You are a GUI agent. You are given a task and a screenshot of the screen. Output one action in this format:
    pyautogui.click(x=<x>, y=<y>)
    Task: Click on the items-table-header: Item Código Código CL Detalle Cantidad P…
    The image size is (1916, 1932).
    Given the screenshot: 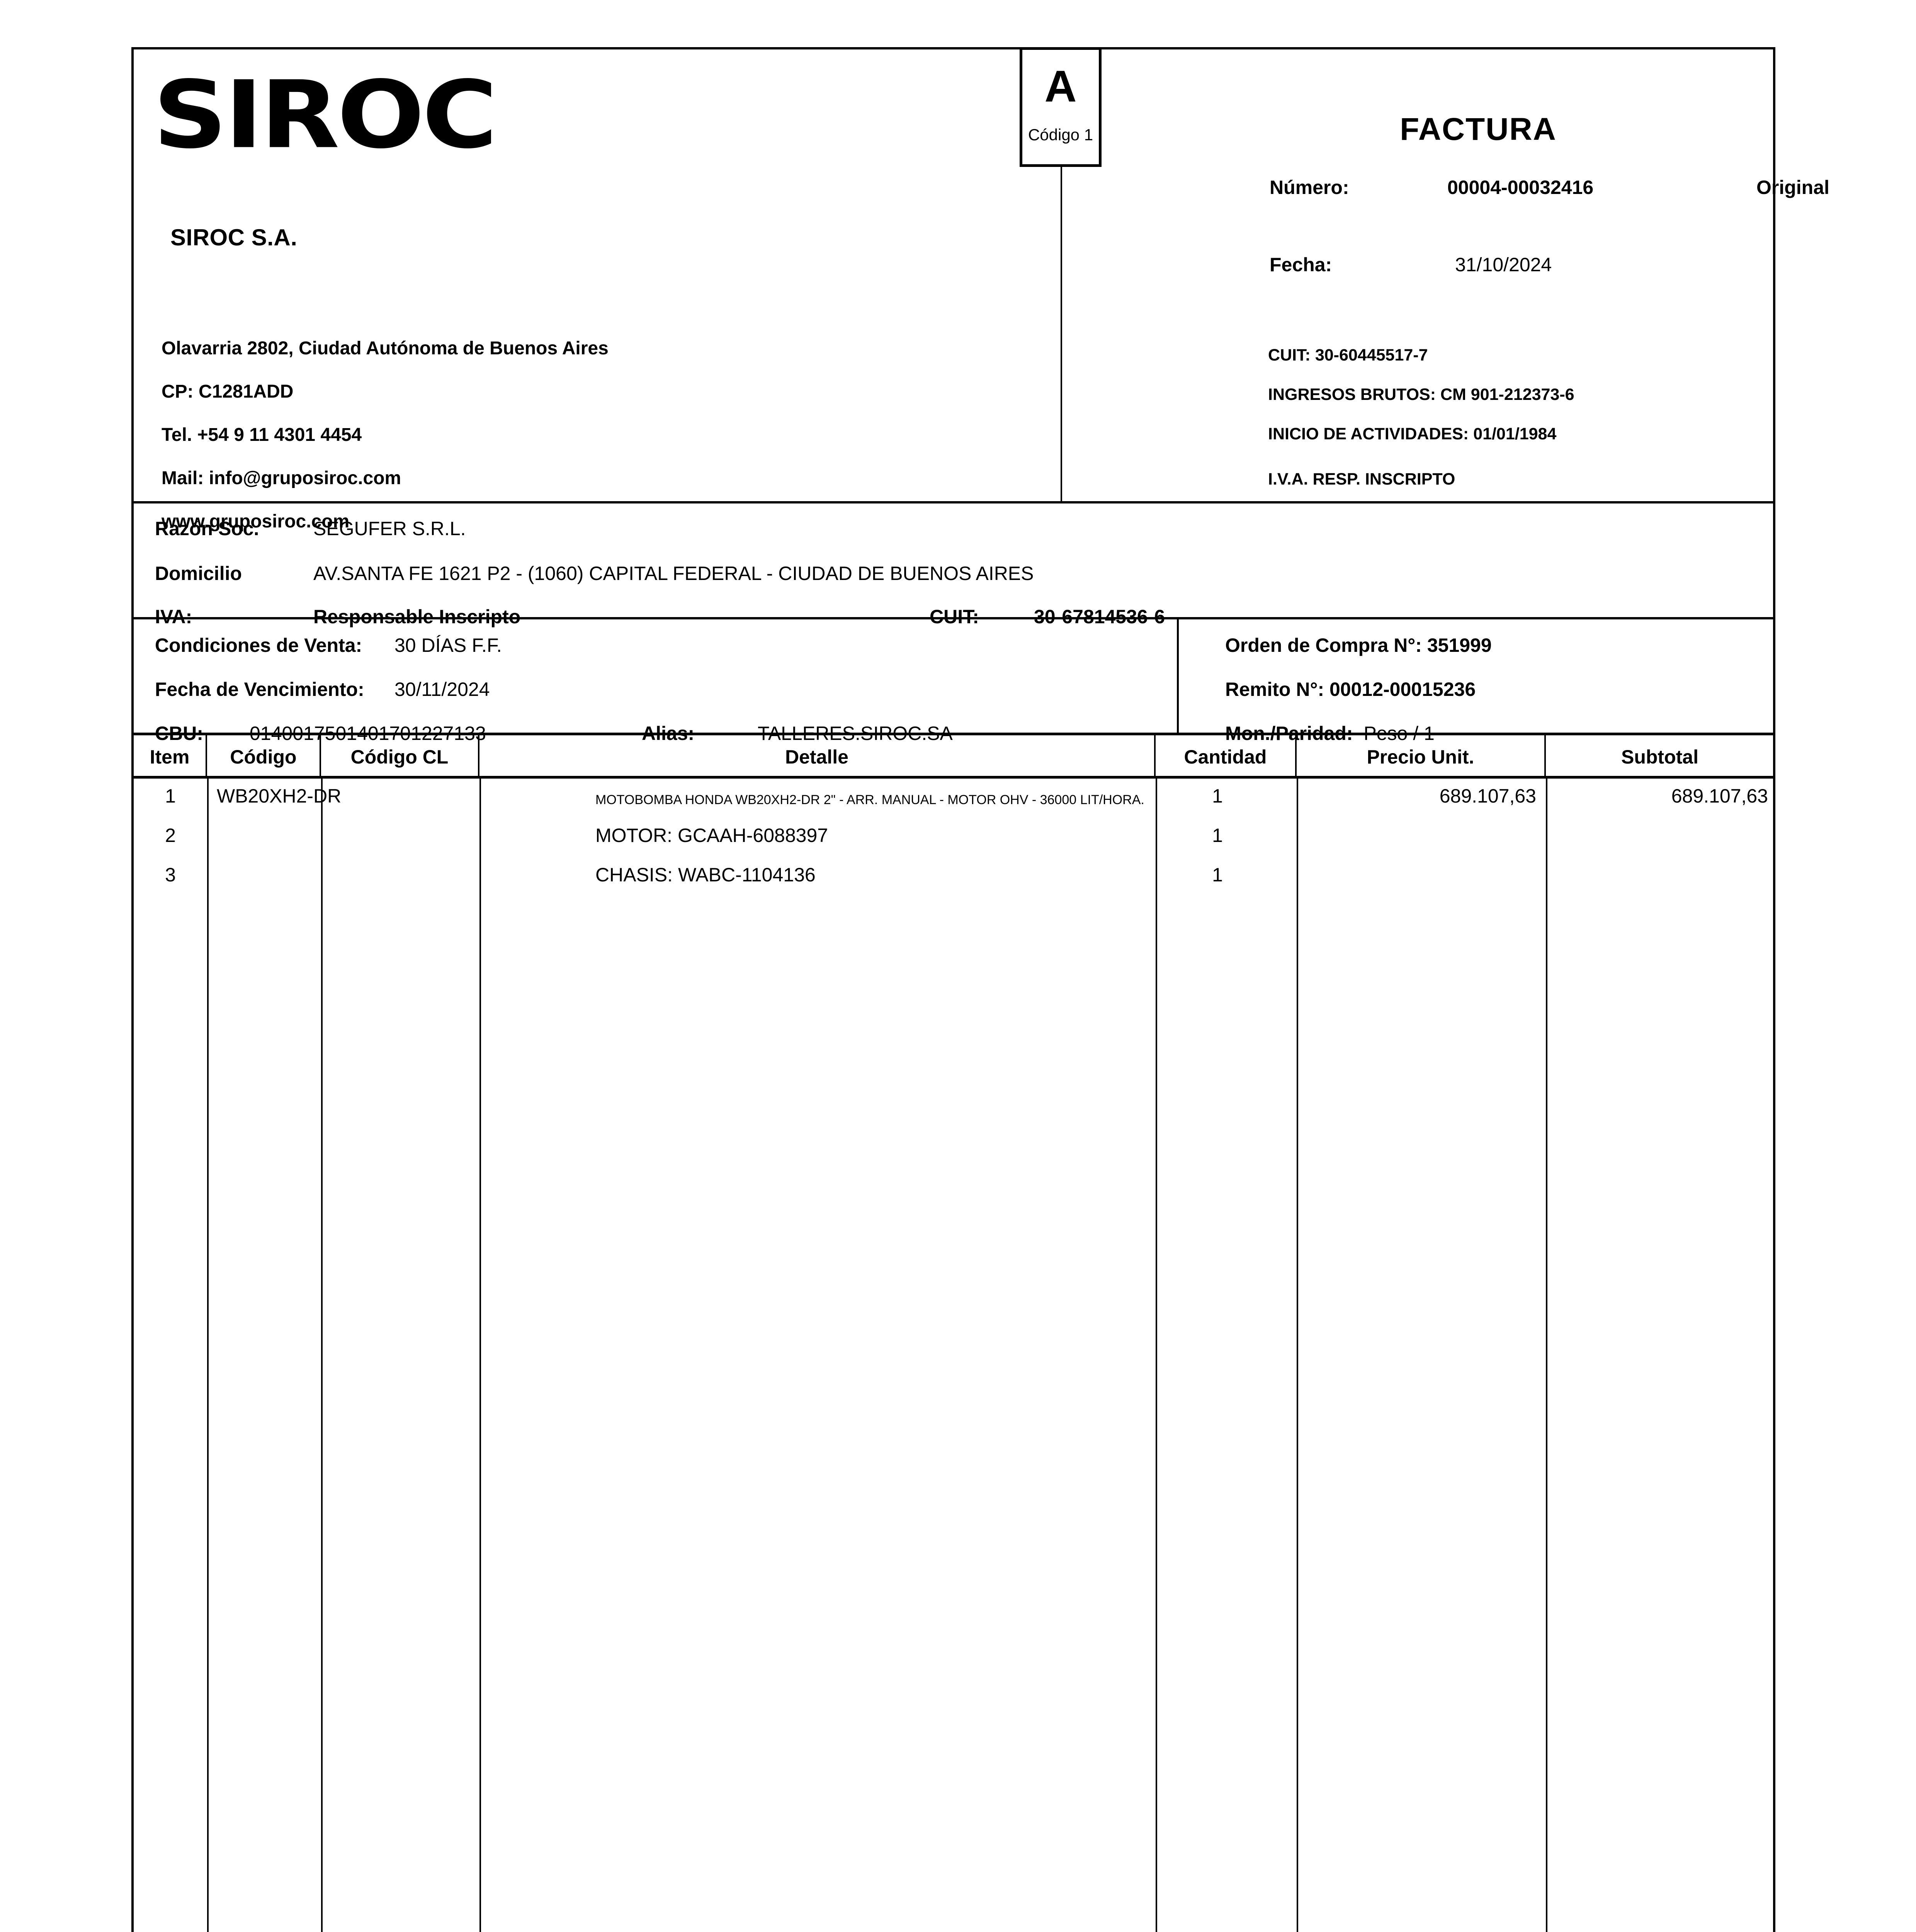 What is the action you would take?
    pyautogui.click(x=953, y=757)
    